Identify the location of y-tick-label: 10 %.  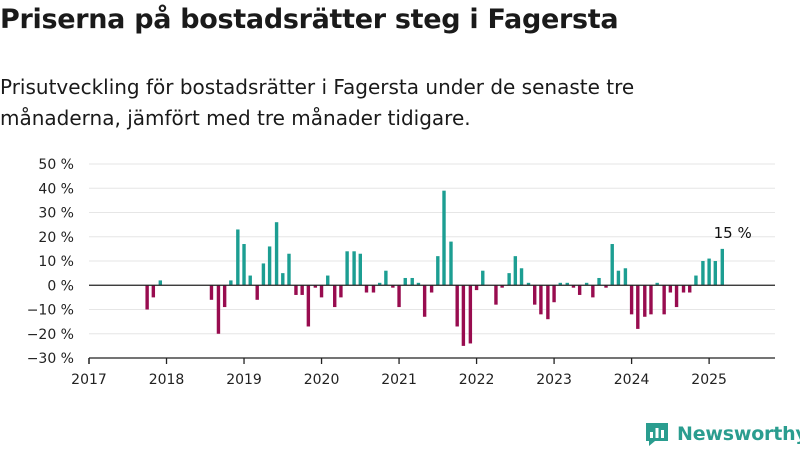
(56, 262).